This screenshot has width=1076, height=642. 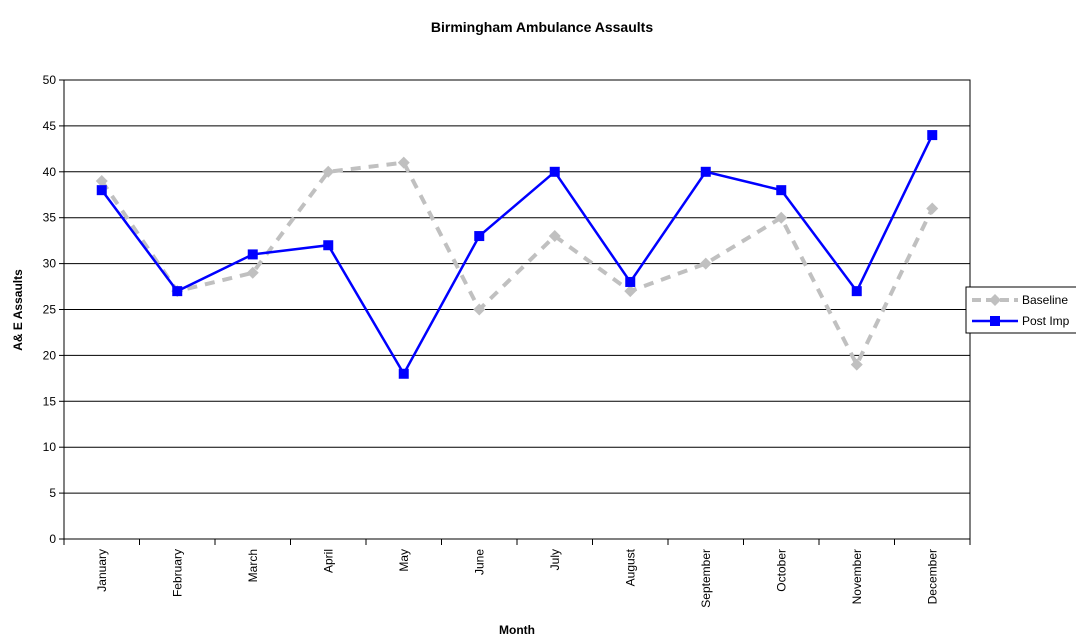 I want to click on x-tick-label: March, so click(x=253, y=565).